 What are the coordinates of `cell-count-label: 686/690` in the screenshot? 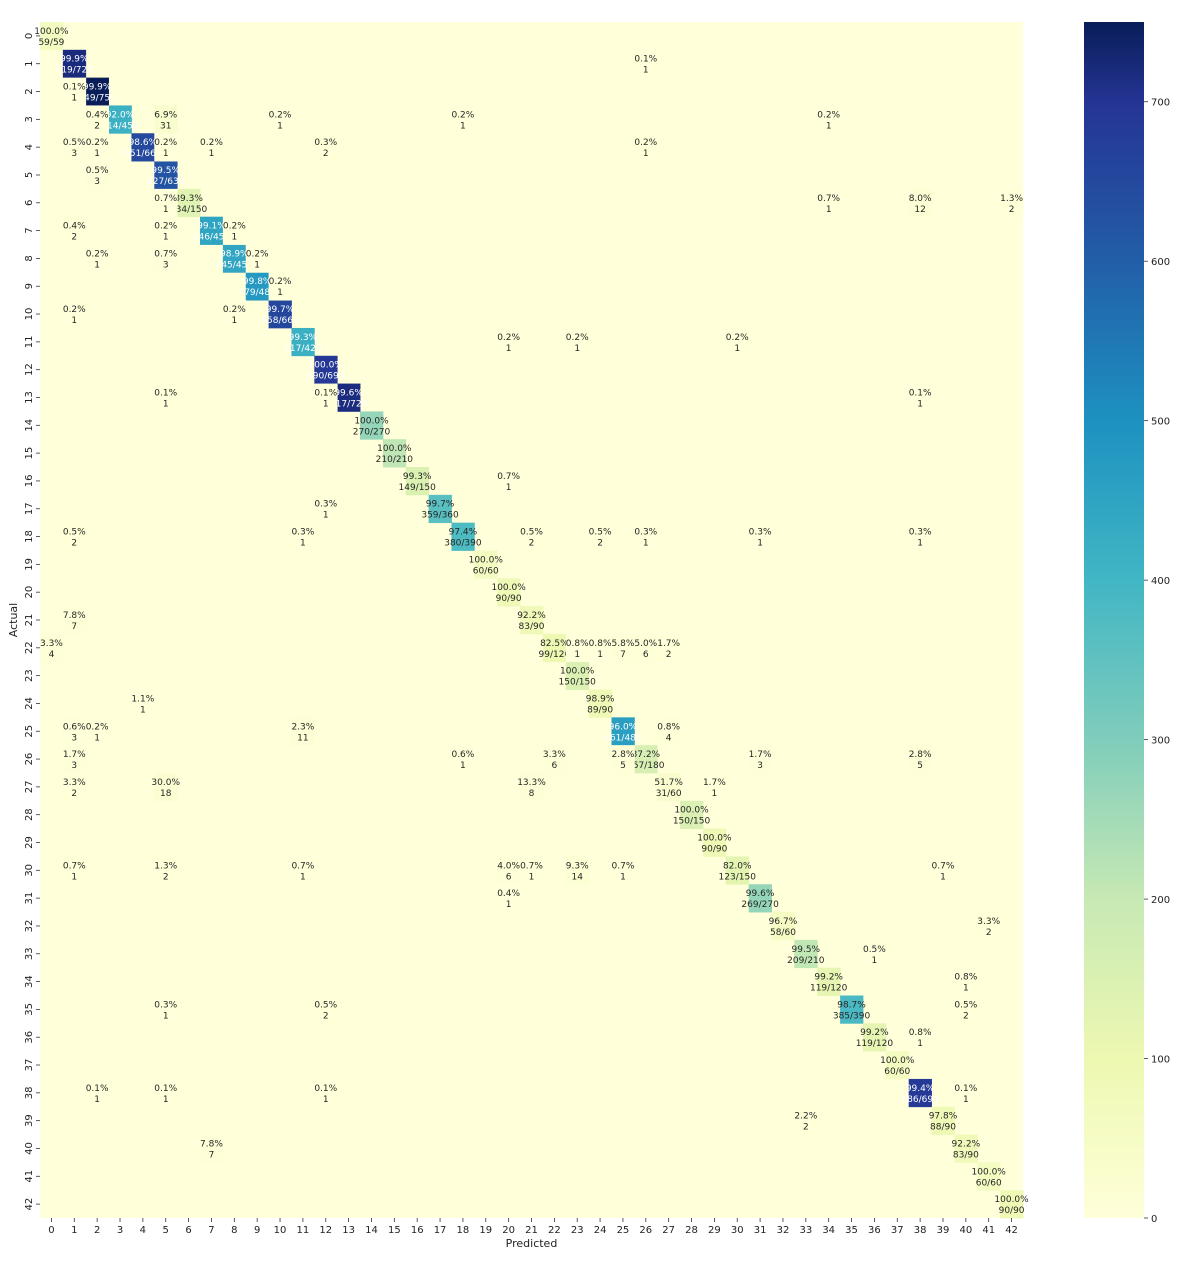 It's located at (920, 1100).